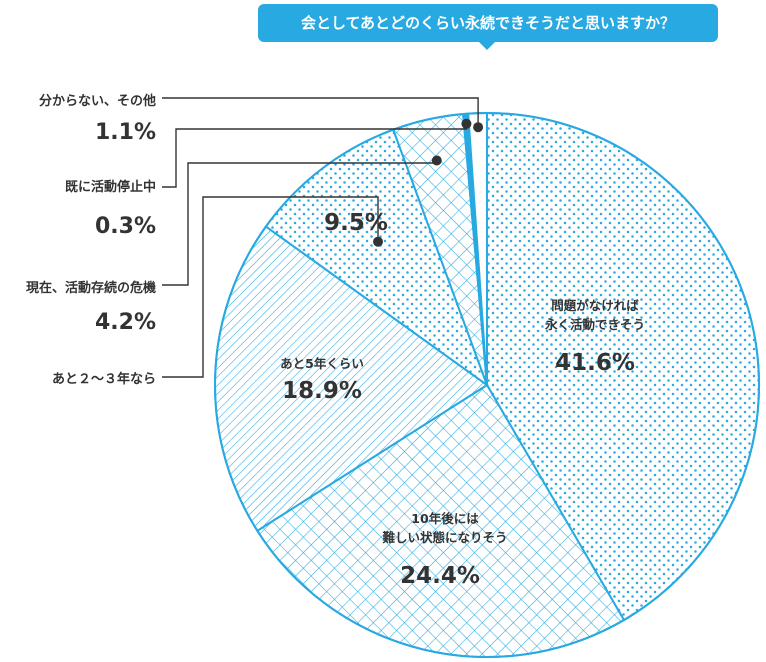  Describe the element at coordinates (378, 241) in the screenshot. I see `leader-dot-2-3years` at that location.